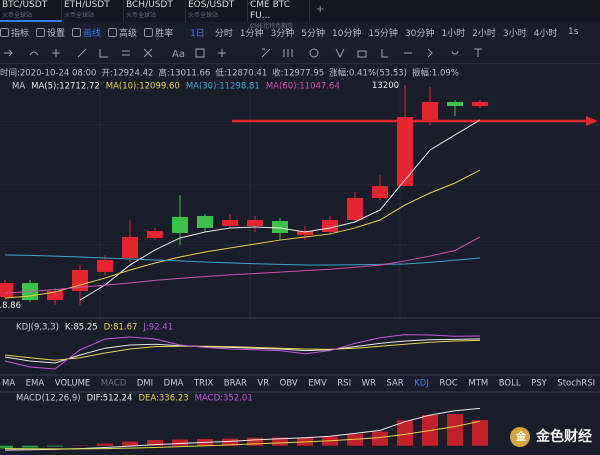 The image size is (600, 455). What do you see at coordinates (184, 73) in the screenshot?
I see `info-text: 高:13011.66` at bounding box center [184, 73].